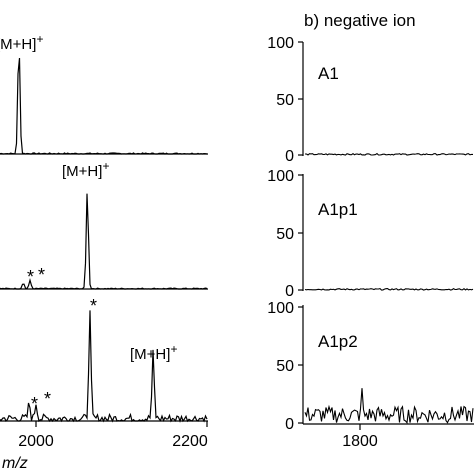 The image size is (474, 474). I want to click on annot-mh-mid: [M+H]+, so click(85, 169).